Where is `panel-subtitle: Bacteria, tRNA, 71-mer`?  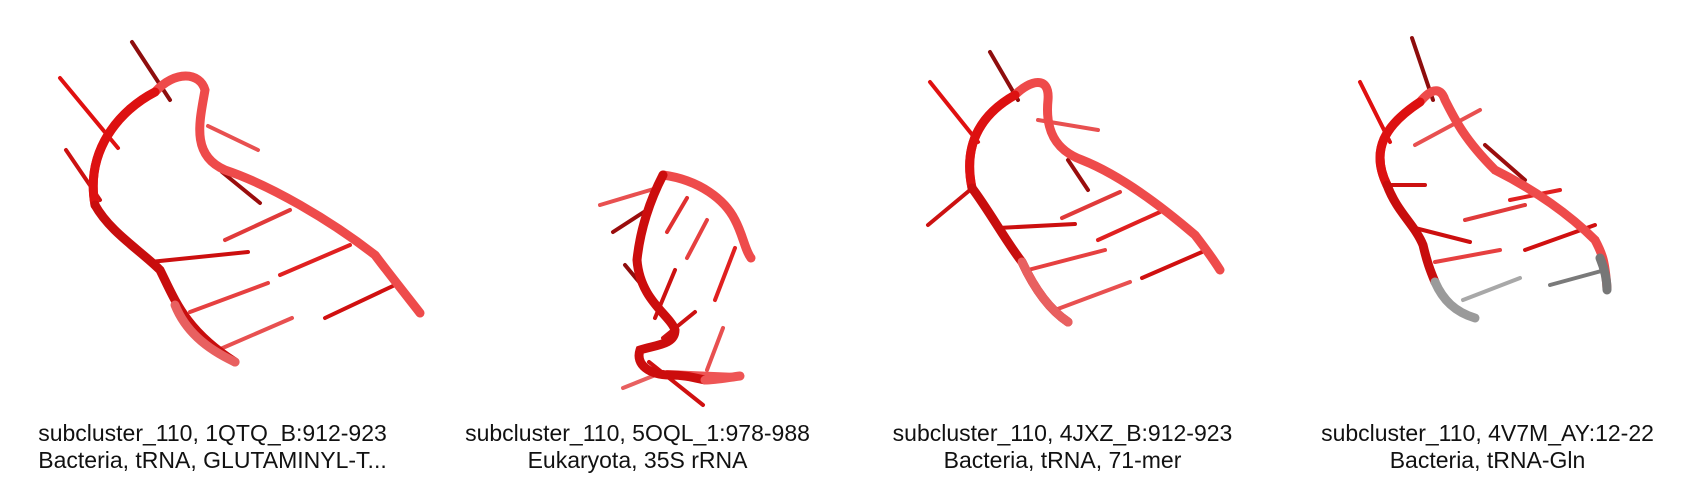 panel-subtitle: Bacteria, tRNA, 71-mer is located at coordinates (1062, 460).